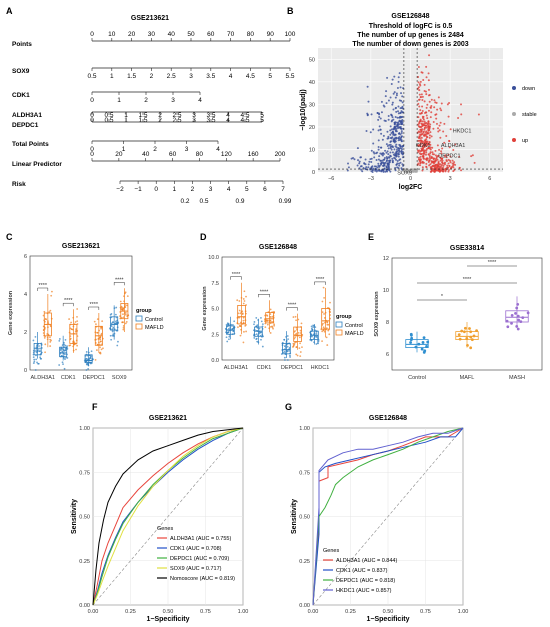 The height and width of the screenshot is (627, 550). I want to click on nomogram-tick-label: 4, so click(228, 115).